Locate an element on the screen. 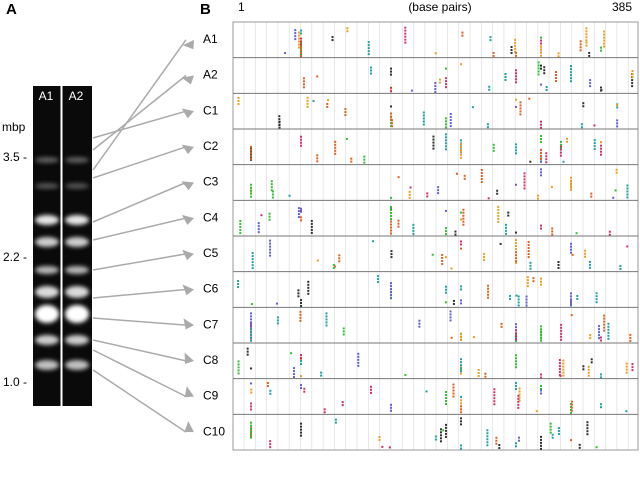 This screenshot has width=640, height=479. axis-end: 385 is located at coordinates (622, 7).